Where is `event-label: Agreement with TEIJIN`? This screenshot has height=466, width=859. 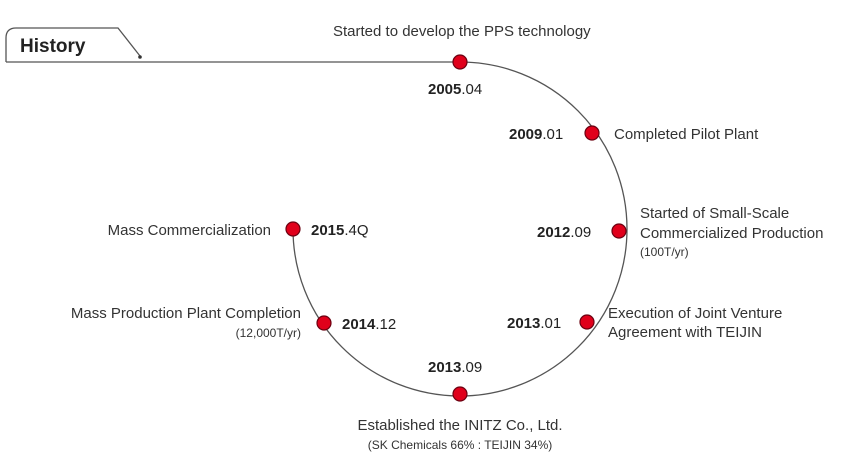
event-label: Agreement with TEIJIN is located at coordinates (685, 332).